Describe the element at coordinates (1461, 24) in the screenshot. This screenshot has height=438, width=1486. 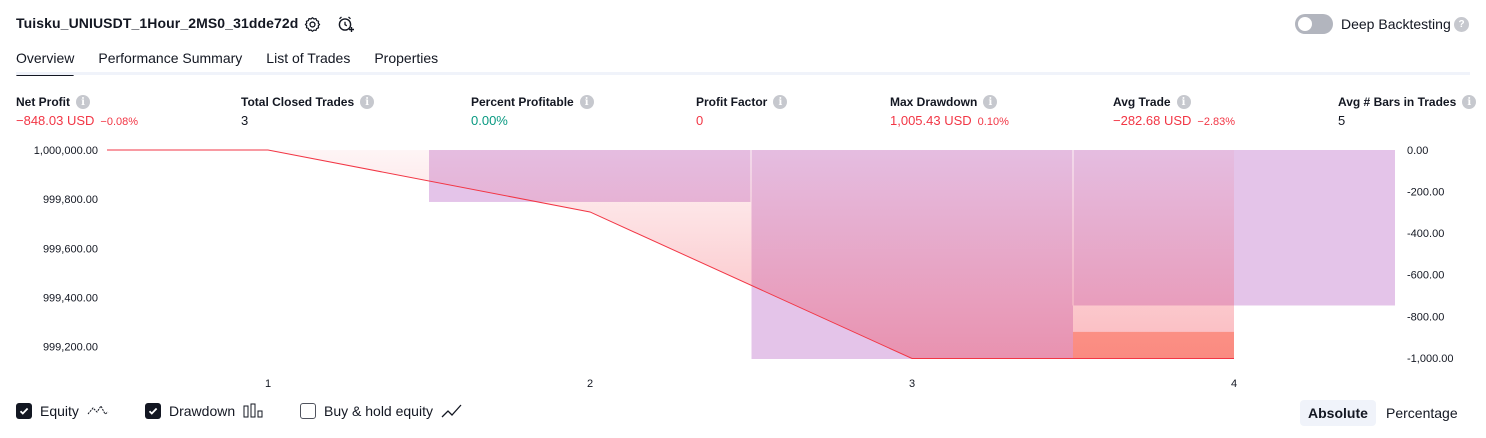
I see `help-icon: ?` at that location.